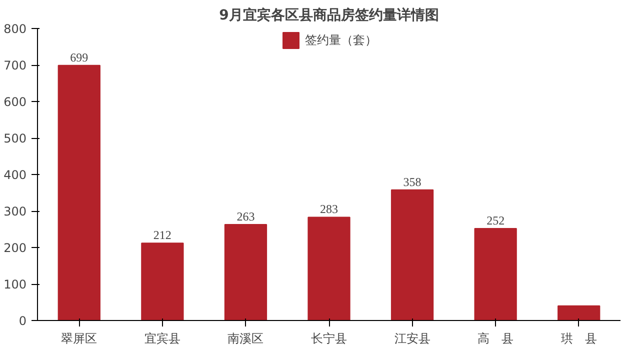  Describe the element at coordinates (162, 339) in the screenshot. I see `x-tick-label: 宜宾县` at that location.